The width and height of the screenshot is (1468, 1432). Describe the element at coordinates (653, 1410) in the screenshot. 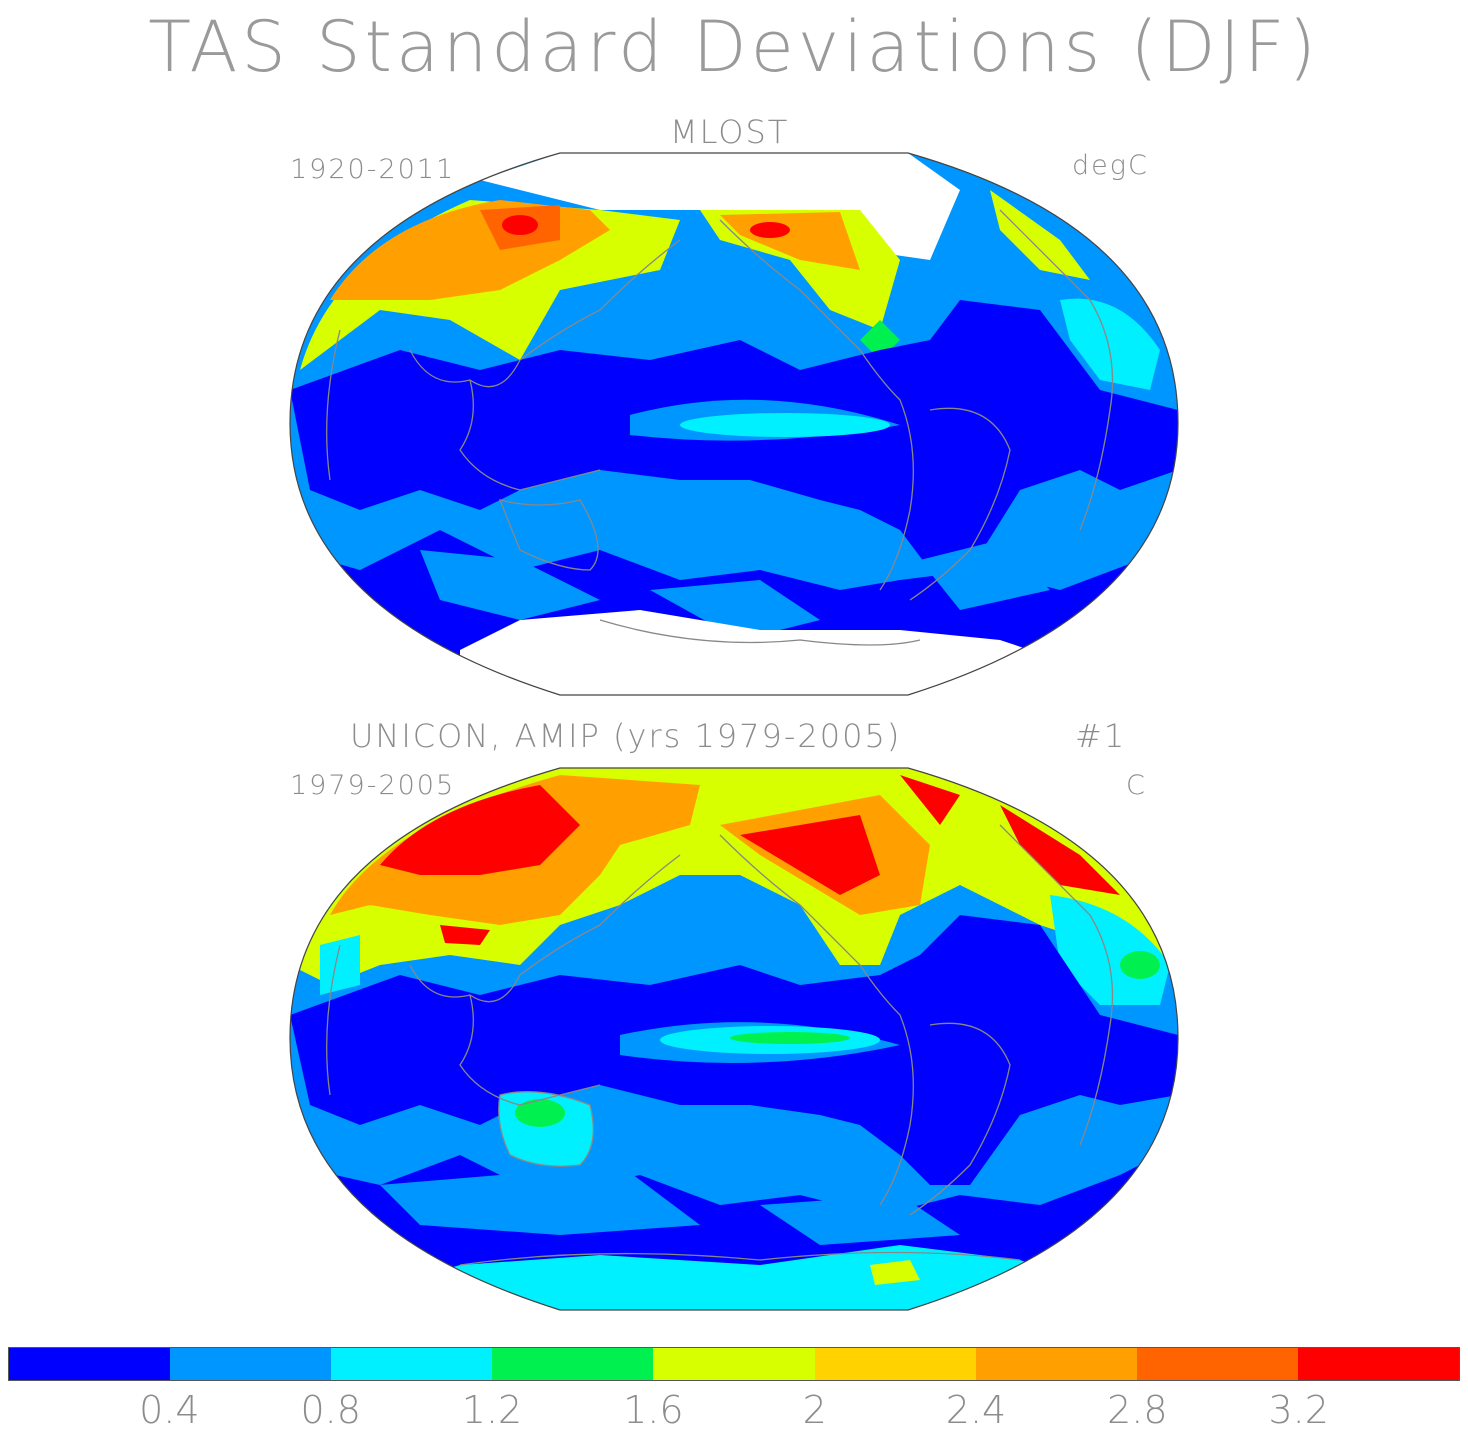

I see `colorbar-tick-label: 1.6` at that location.